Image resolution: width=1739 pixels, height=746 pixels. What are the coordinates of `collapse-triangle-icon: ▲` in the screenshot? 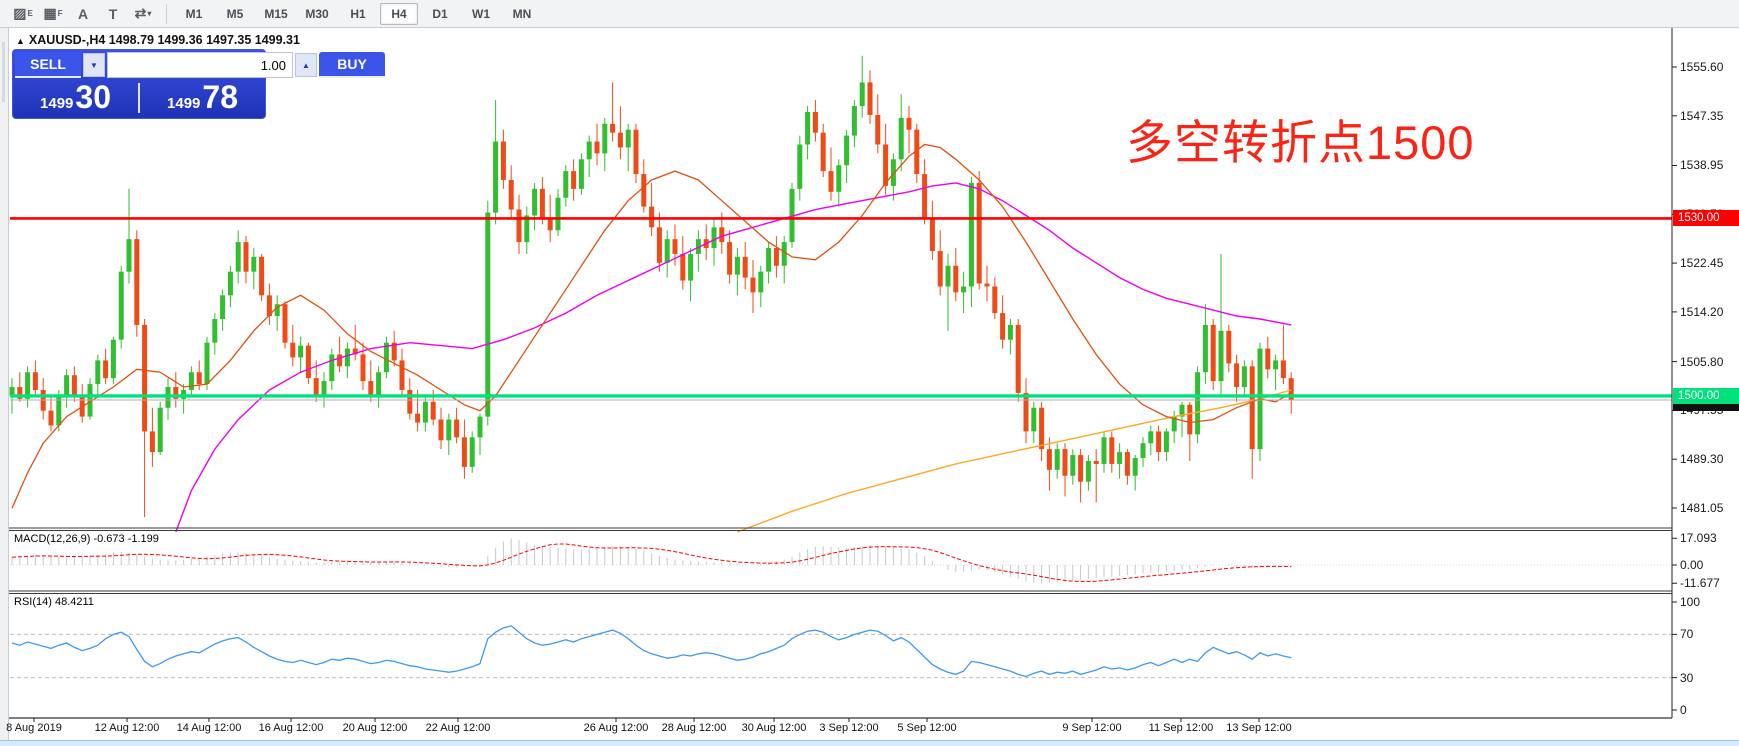 It's located at (20, 41).